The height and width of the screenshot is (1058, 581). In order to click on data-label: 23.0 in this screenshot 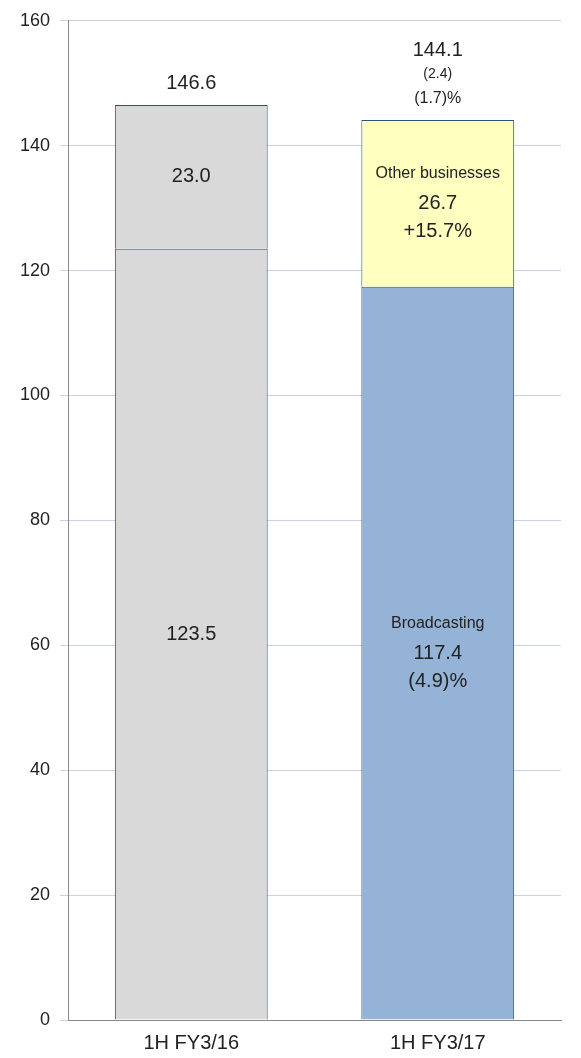, I will do `click(191, 175)`.